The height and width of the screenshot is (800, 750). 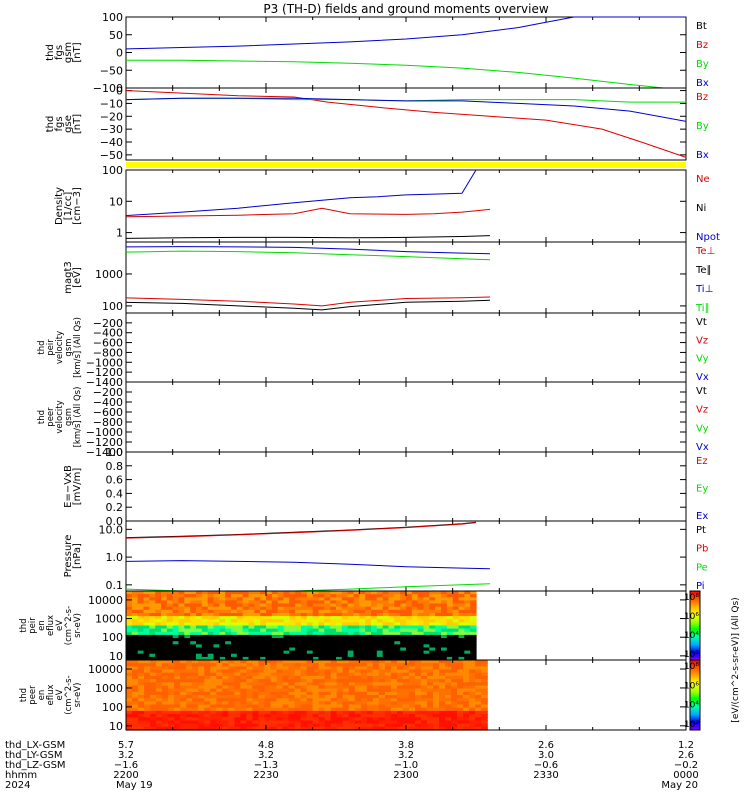 I want to click on series-line, so click(x=308, y=305).